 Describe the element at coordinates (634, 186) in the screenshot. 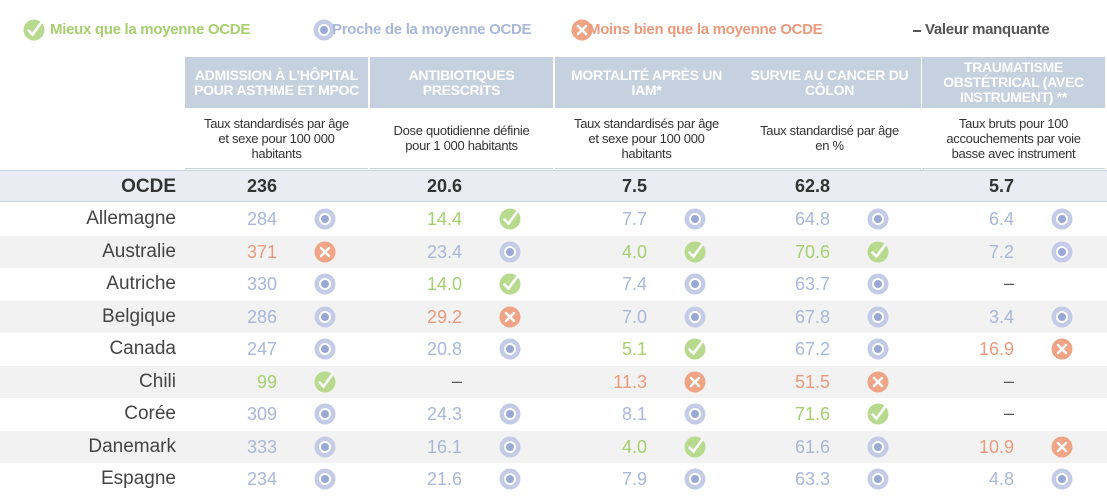

I see `oecd-value: 7.5` at that location.